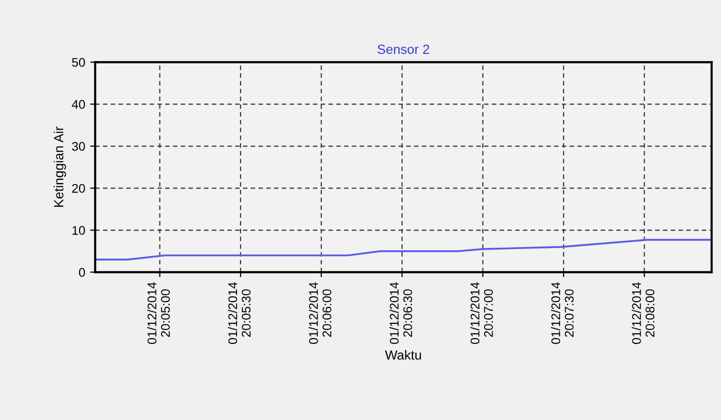  What do you see at coordinates (78, 104) in the screenshot?
I see `y-tick-label: 40` at bounding box center [78, 104].